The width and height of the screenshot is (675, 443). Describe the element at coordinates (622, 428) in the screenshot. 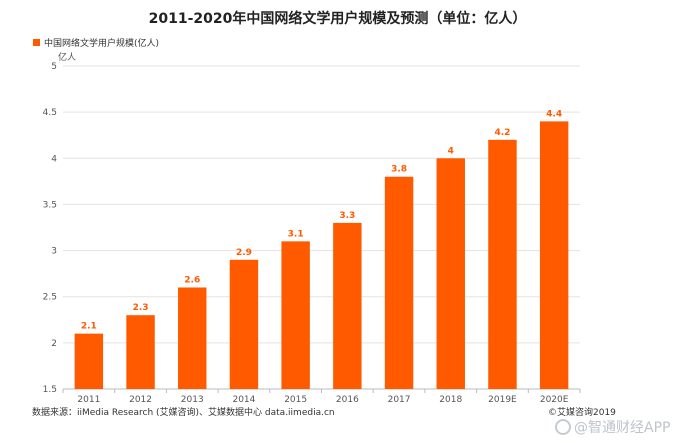

I see `watermark-text: @智通财经APP` at that location.